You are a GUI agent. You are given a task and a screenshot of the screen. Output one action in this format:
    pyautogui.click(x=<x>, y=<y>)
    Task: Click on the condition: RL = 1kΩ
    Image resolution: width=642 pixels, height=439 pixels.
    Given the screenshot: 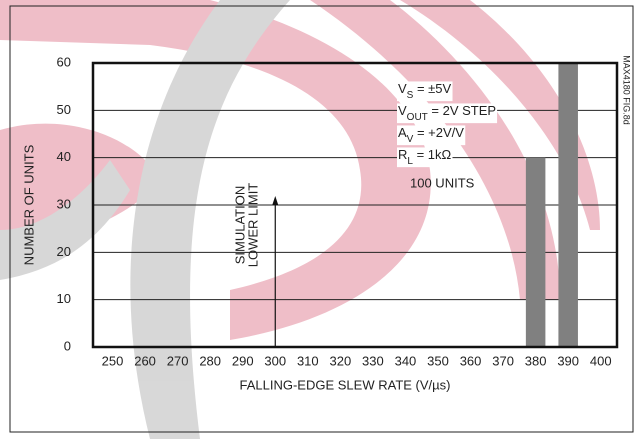 What is the action you would take?
    pyautogui.click(x=424, y=157)
    